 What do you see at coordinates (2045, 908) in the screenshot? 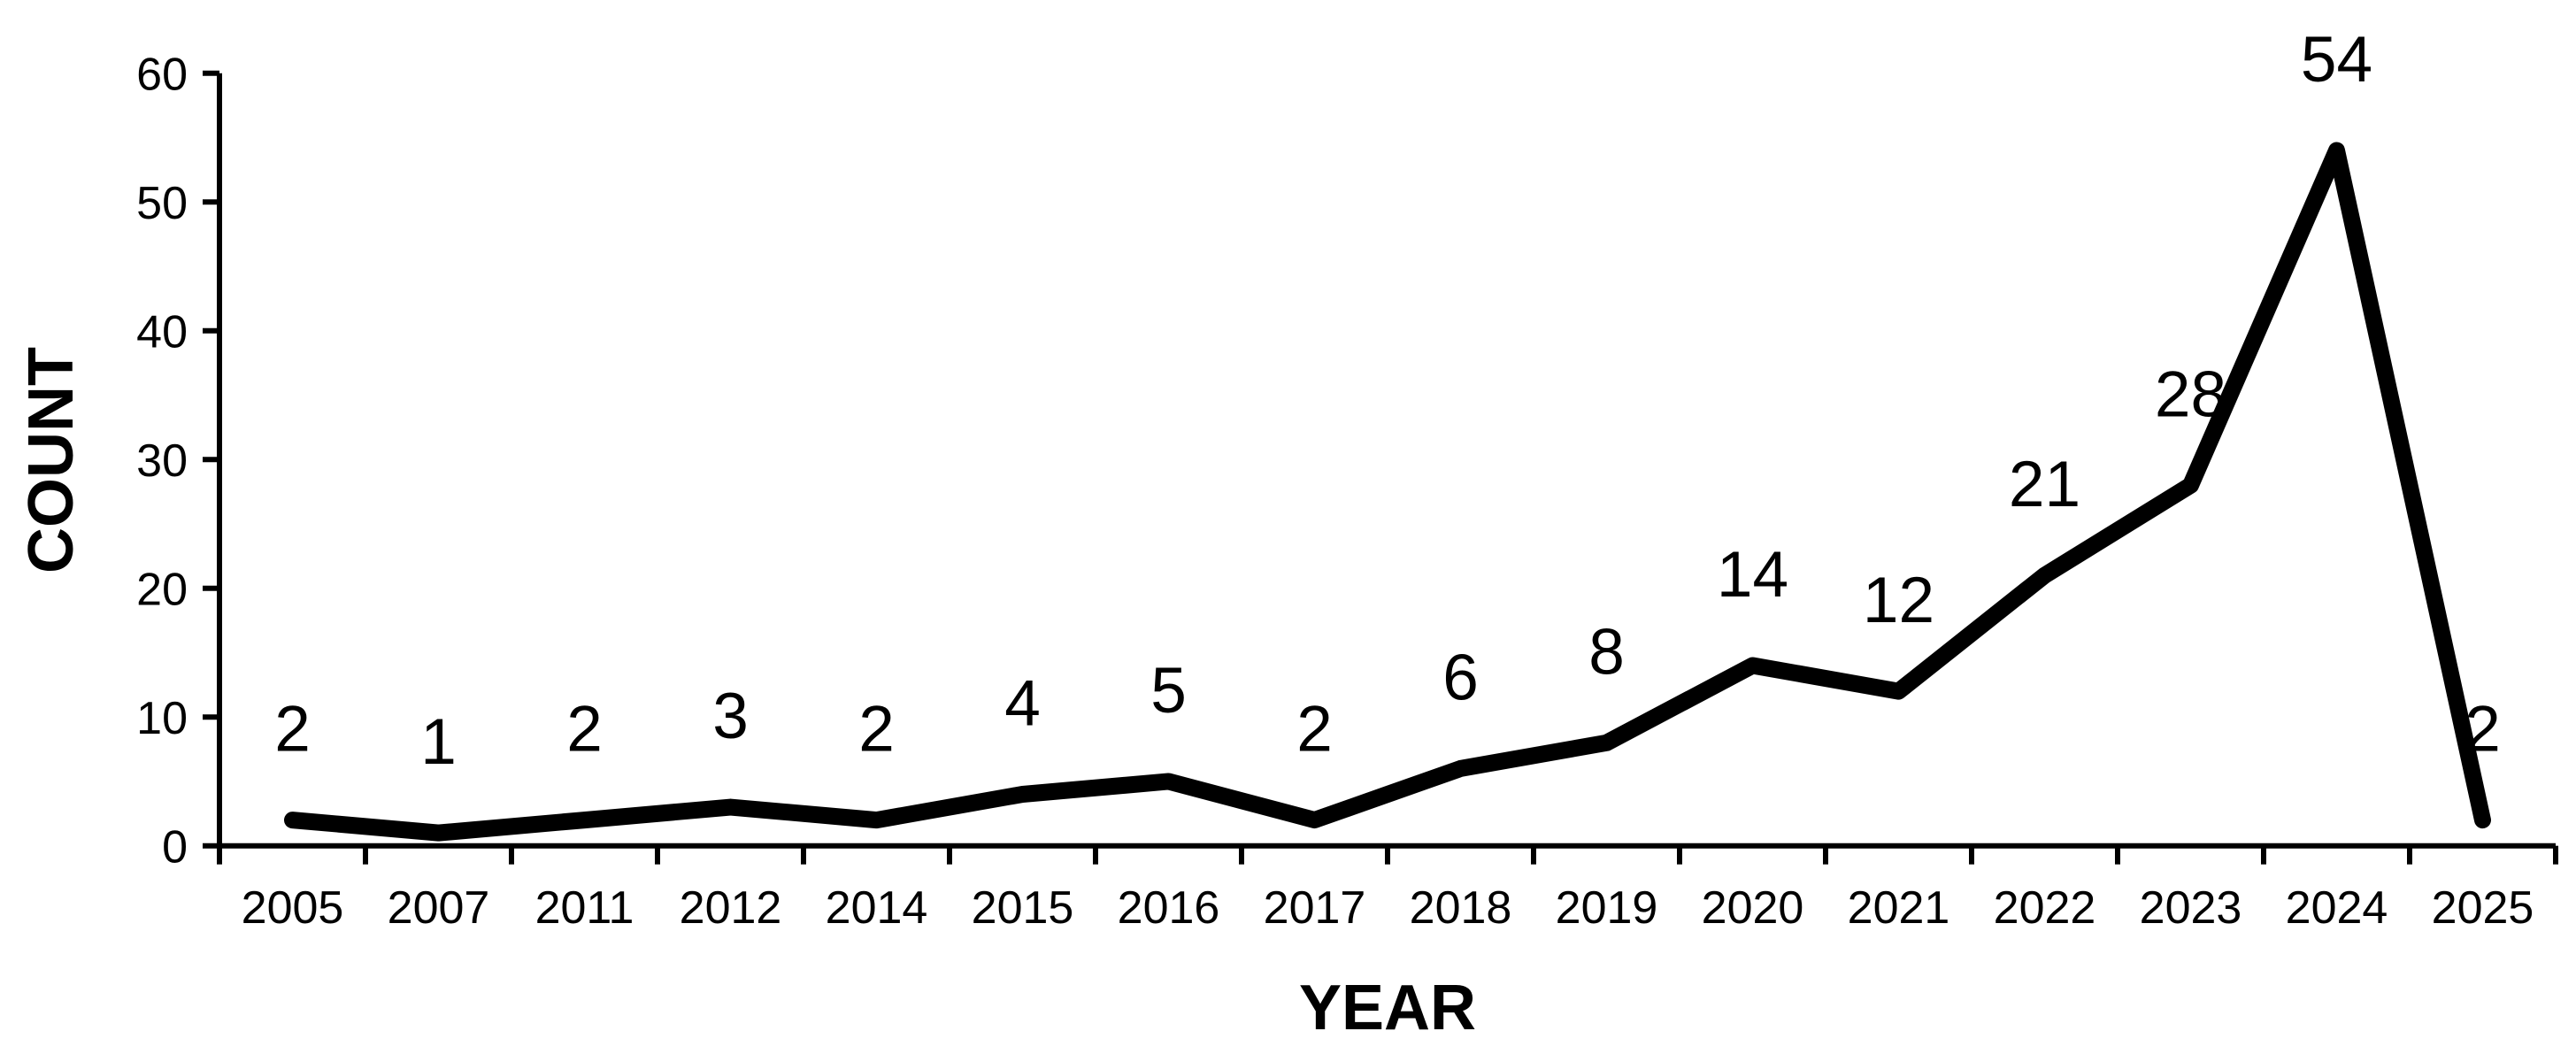
I see `x-tick-label: 2022` at bounding box center [2045, 908].